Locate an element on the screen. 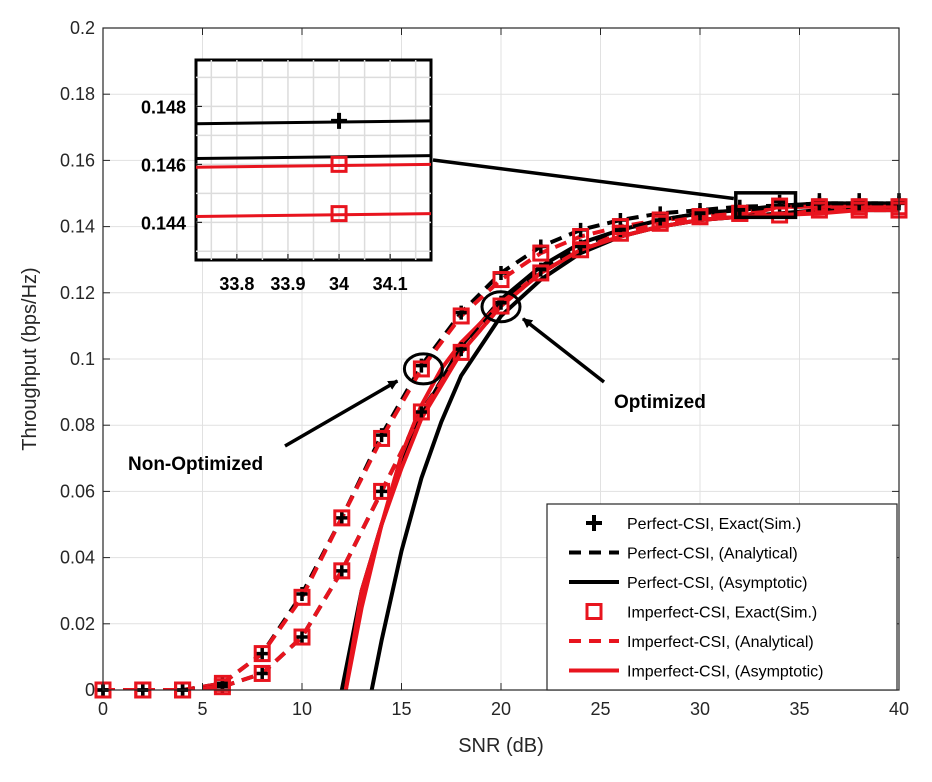 The width and height of the screenshot is (932, 782). y-tick-label: 0.18 is located at coordinates (77, 94).